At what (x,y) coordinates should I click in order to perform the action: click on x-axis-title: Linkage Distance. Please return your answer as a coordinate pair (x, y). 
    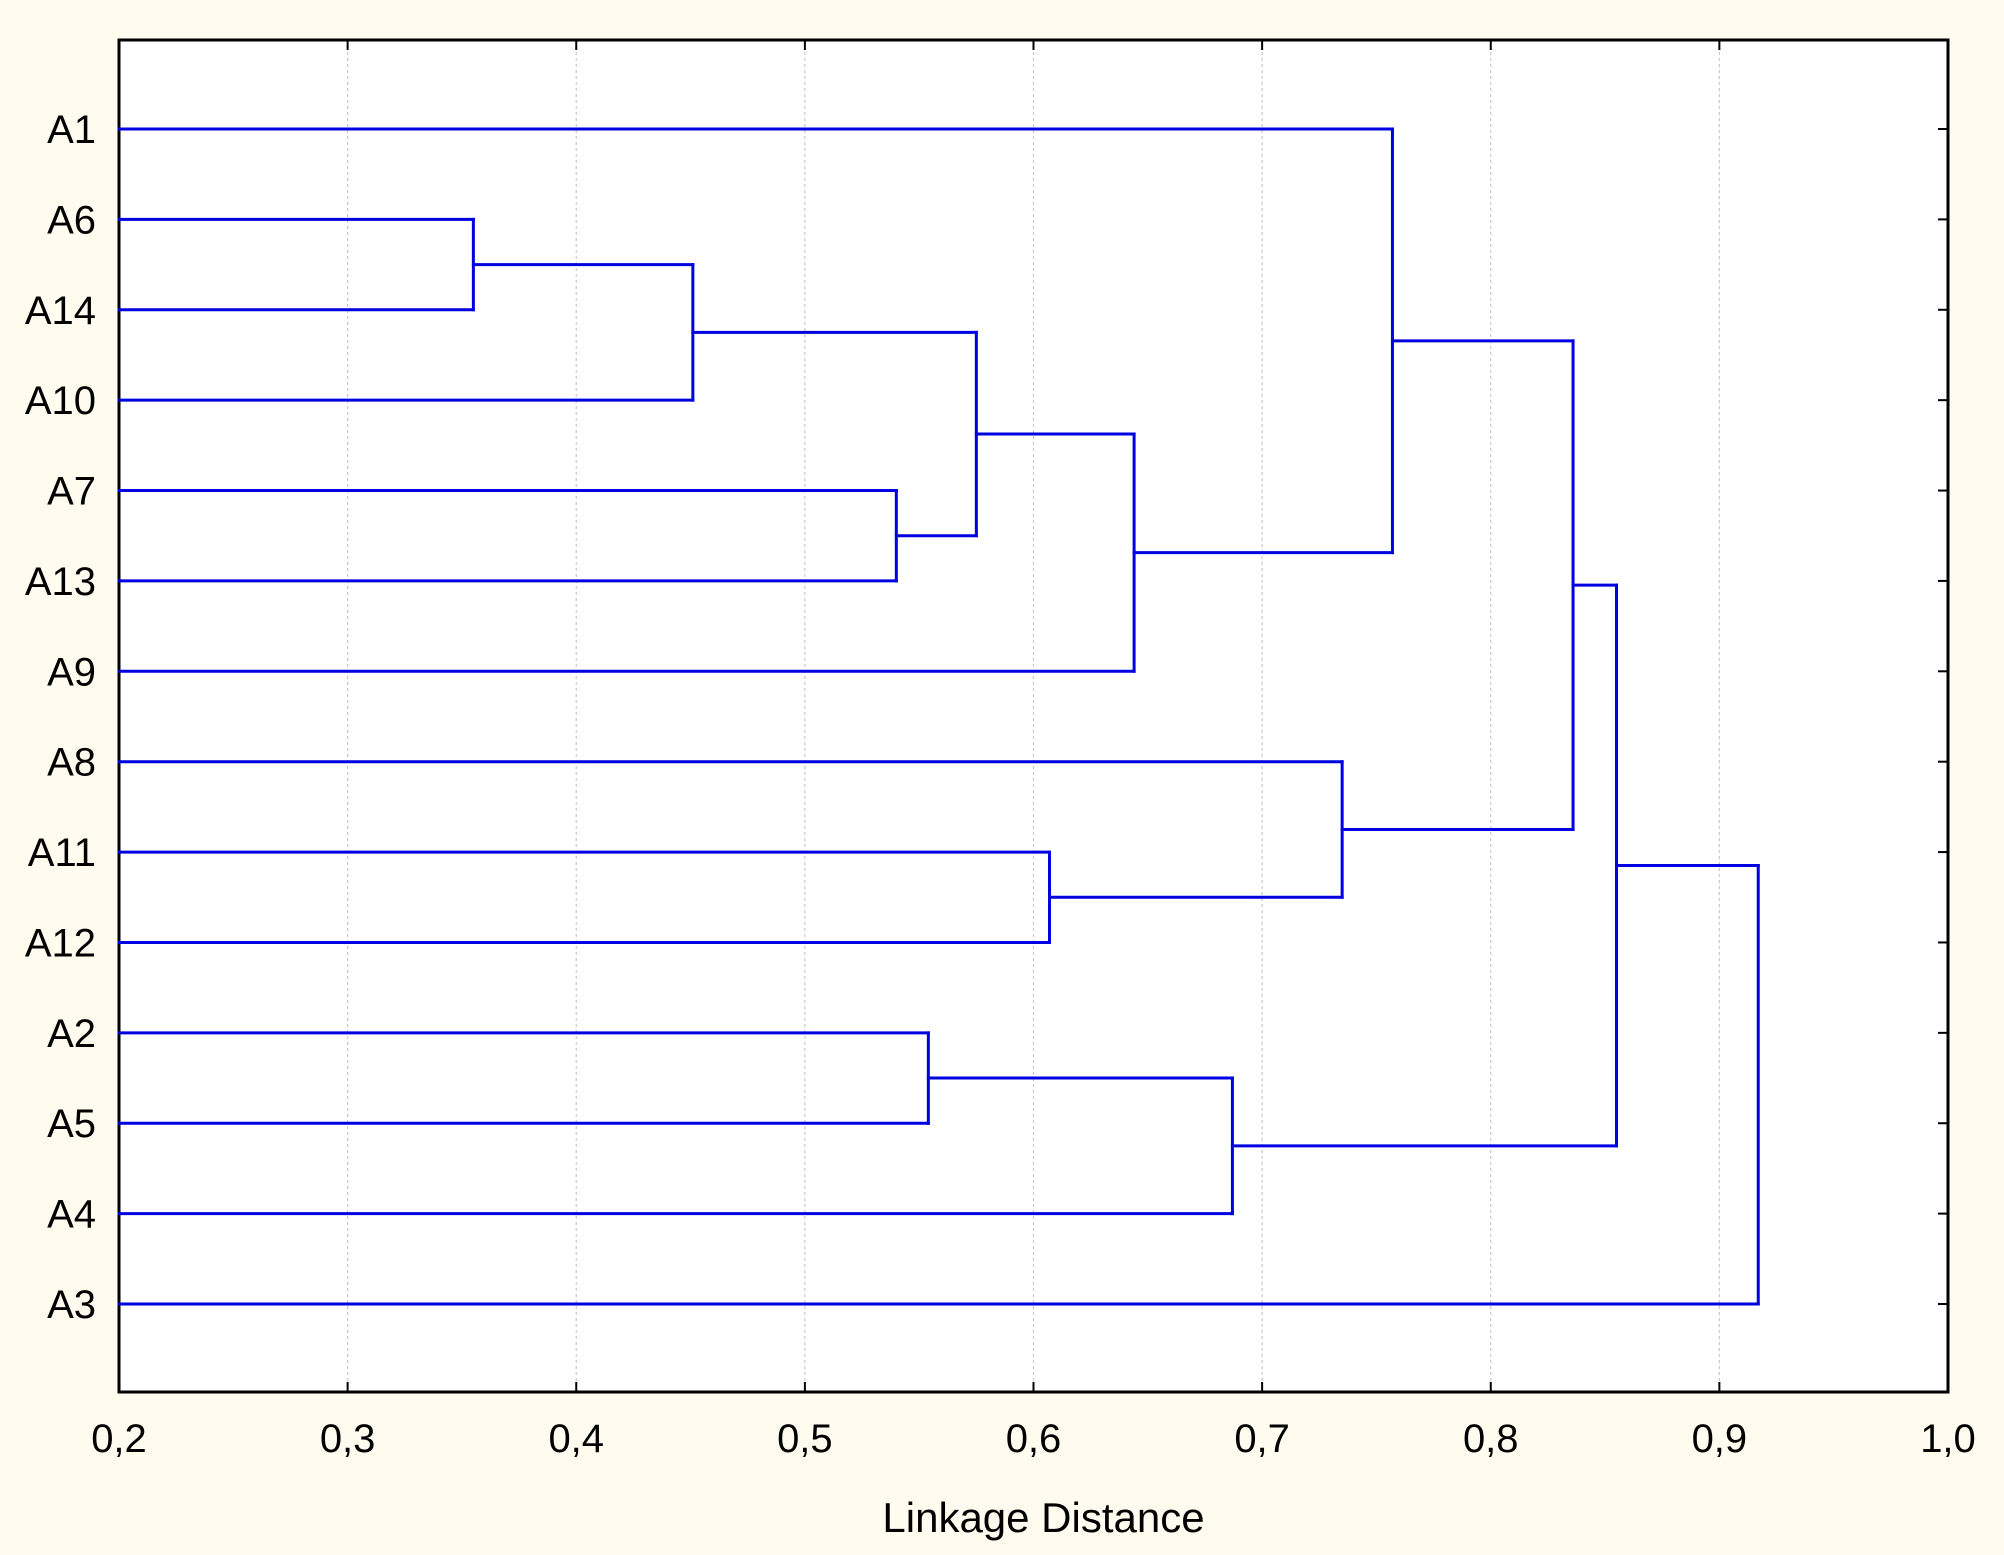
    Looking at the image, I should click on (1043, 1517).